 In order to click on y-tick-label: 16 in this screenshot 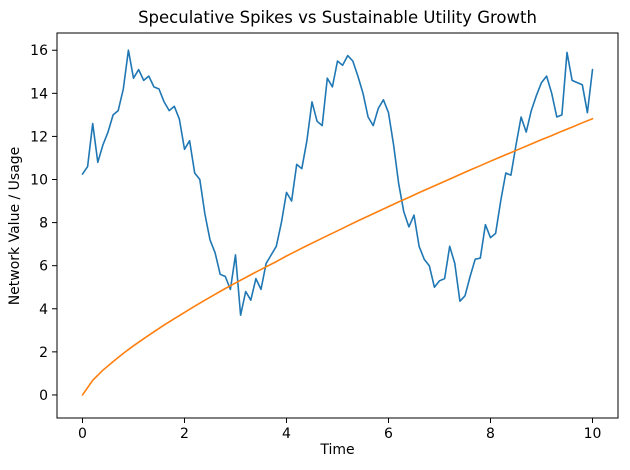, I will do `click(39, 51)`.